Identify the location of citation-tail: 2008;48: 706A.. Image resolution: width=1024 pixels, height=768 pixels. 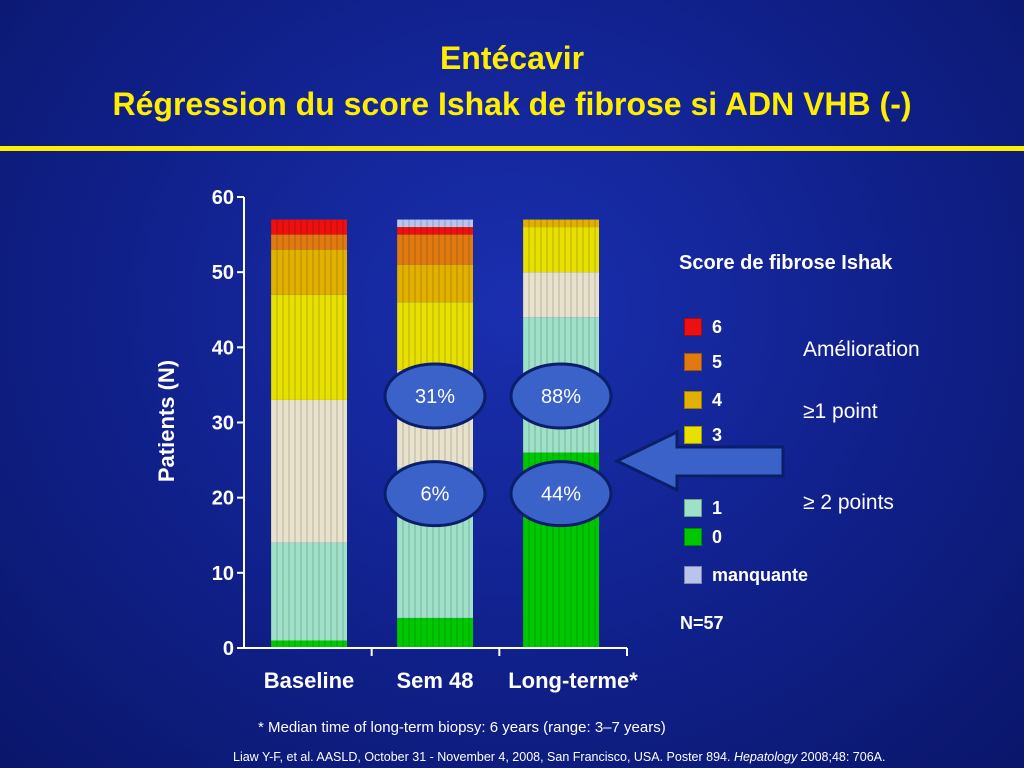
(841, 757).